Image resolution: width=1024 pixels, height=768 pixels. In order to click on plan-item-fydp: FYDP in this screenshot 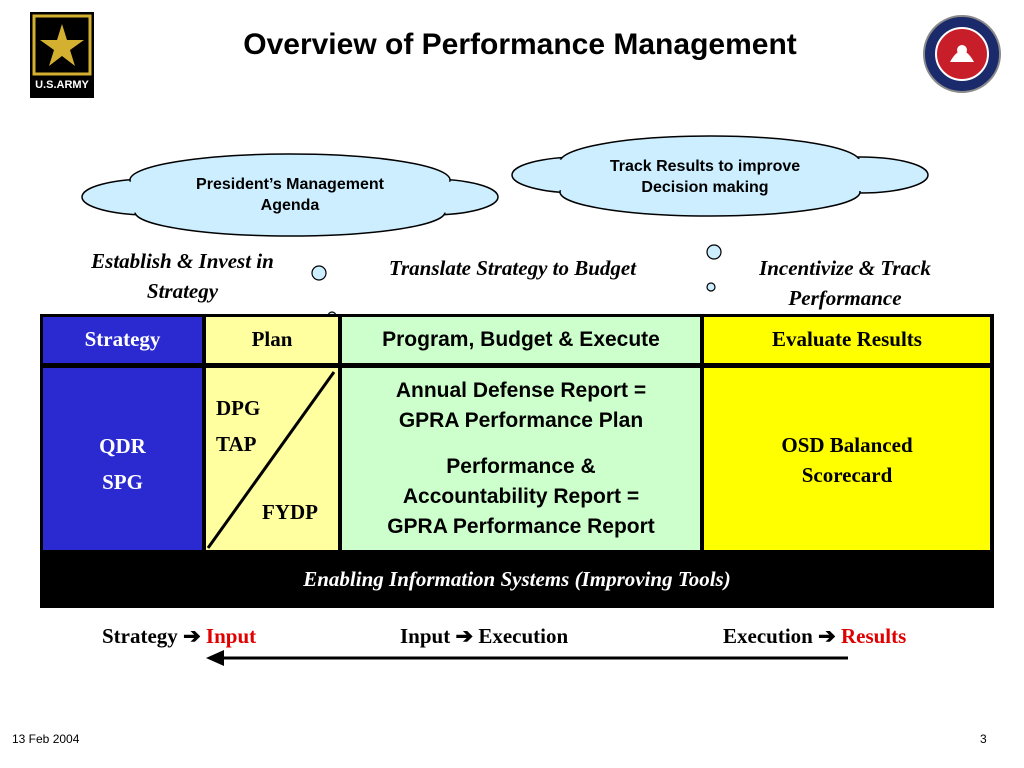, I will do `click(290, 512)`.